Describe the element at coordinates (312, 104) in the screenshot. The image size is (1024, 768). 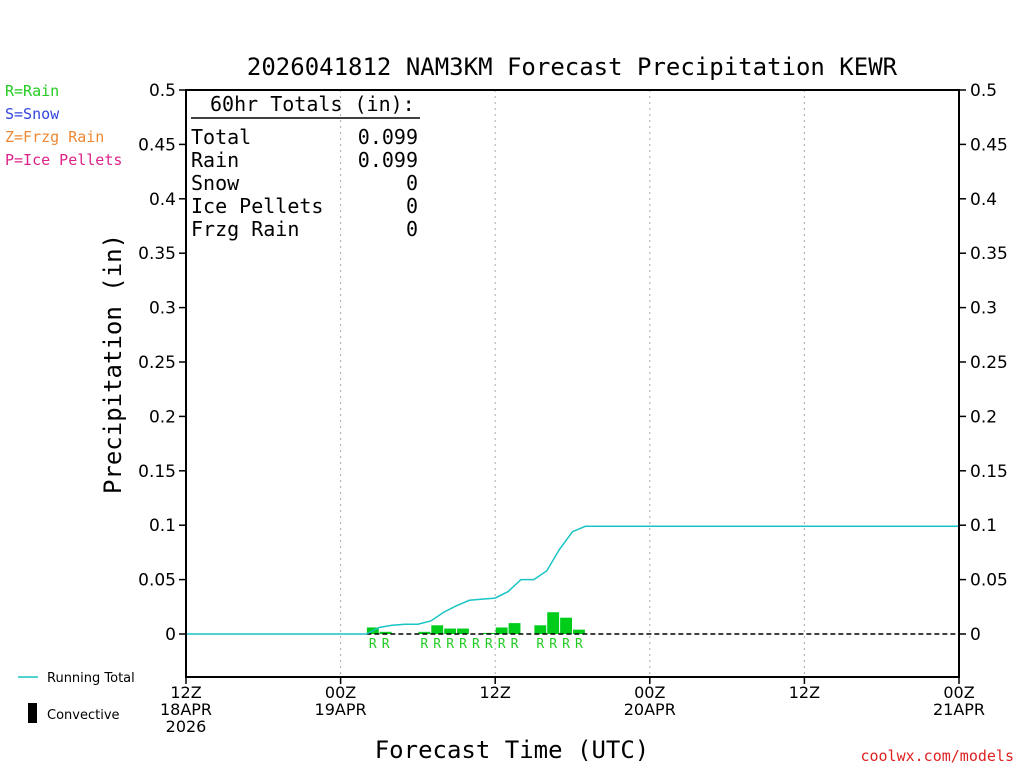
I see `totals-heading: 60hr Totals (in):` at that location.